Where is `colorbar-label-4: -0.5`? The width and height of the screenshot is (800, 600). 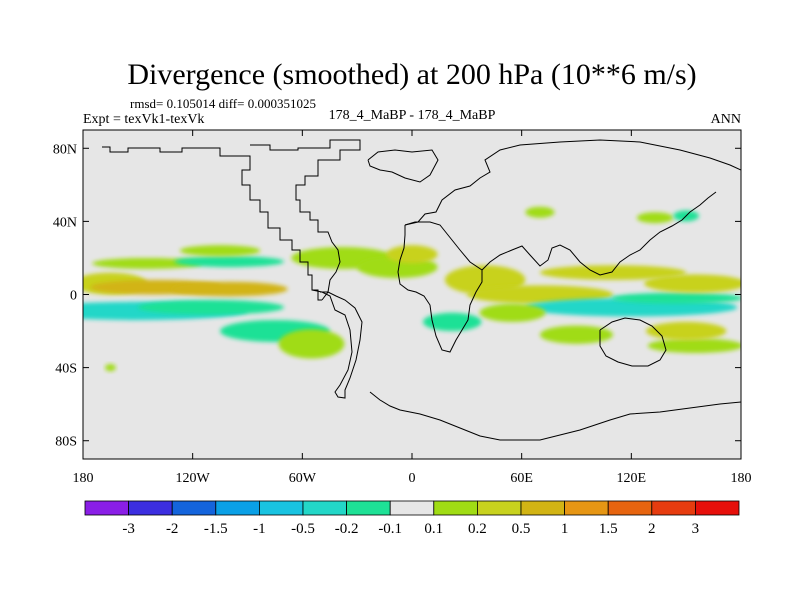 colorbar-label-4: -0.5 is located at coordinates (303, 529).